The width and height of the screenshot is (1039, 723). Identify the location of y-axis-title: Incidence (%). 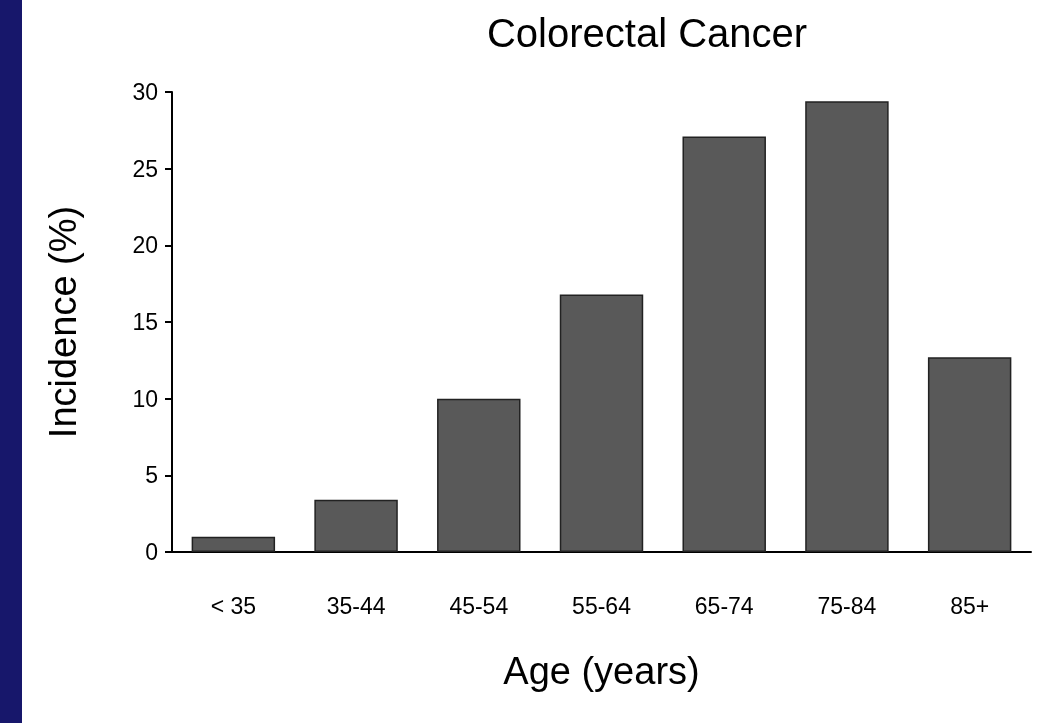
(63, 322).